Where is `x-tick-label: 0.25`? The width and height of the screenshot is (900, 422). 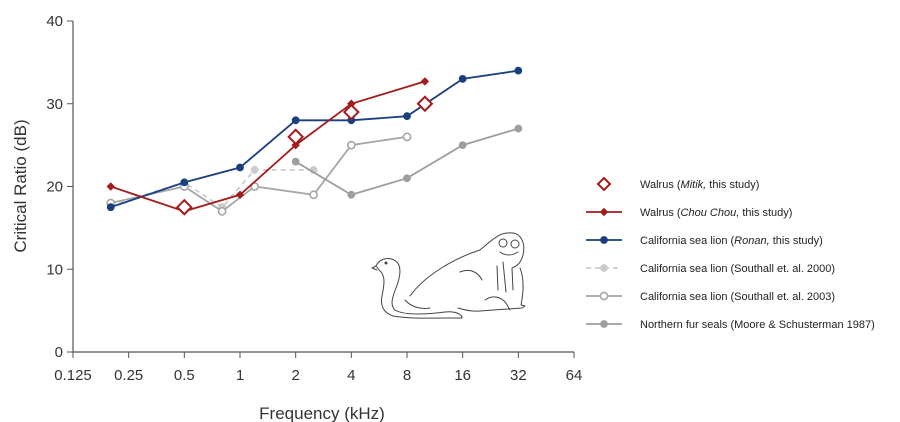 x-tick-label: 0.25 is located at coordinates (128, 375).